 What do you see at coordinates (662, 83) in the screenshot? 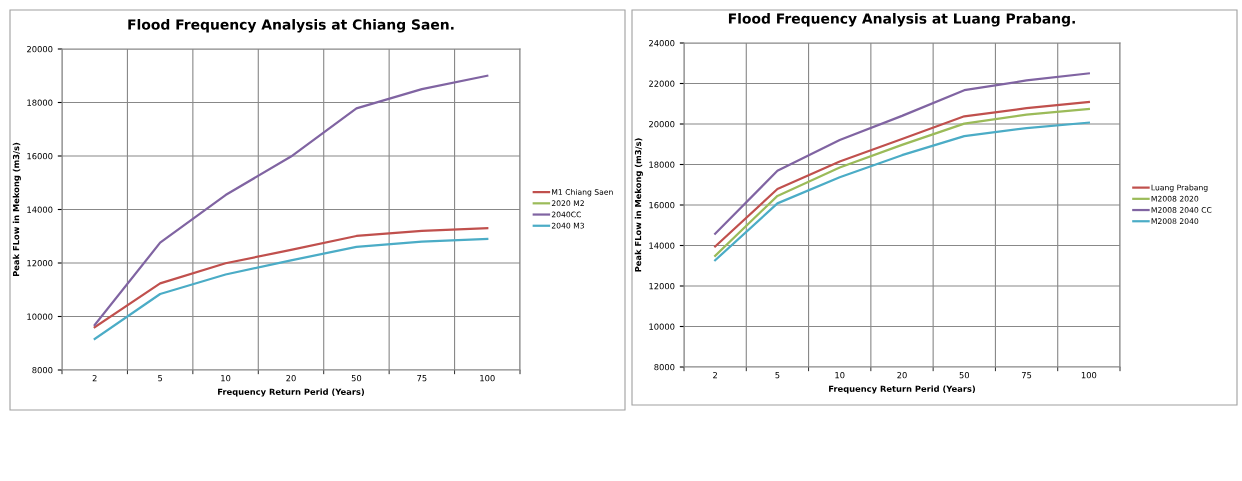
I see `y-tick-label: 22000` at bounding box center [662, 83].